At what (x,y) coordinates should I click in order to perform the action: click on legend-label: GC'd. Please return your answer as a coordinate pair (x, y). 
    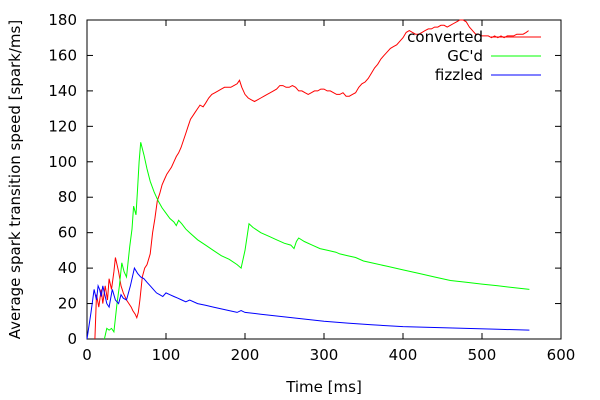
    Looking at the image, I should click on (465, 56).